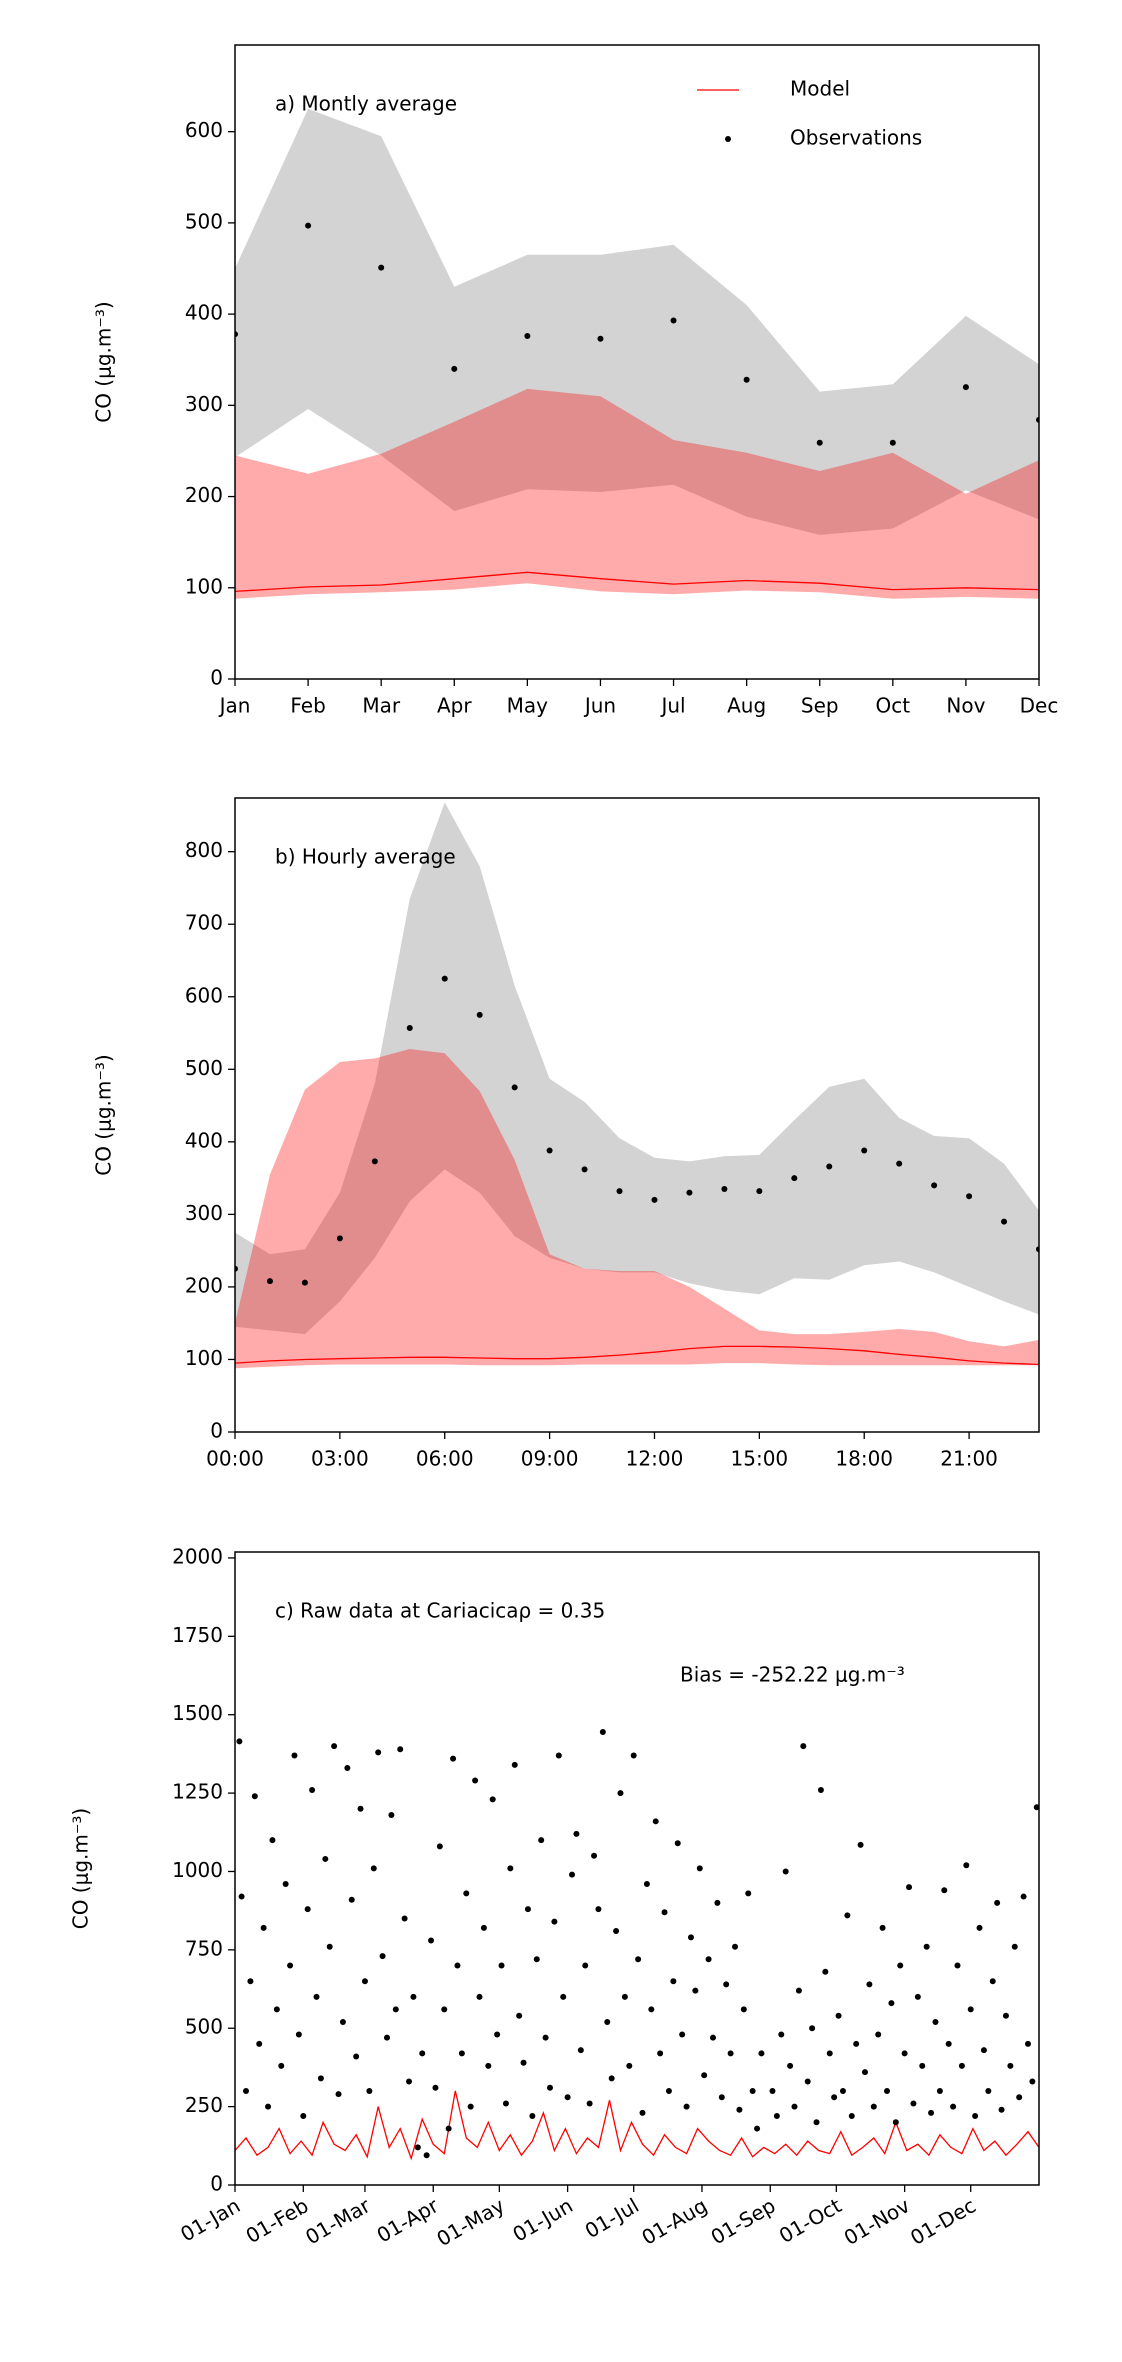 This screenshot has width=1122, height=2362. What do you see at coordinates (599, 706) in the screenshot?
I see `x-tick-label: Jun` at bounding box center [599, 706].